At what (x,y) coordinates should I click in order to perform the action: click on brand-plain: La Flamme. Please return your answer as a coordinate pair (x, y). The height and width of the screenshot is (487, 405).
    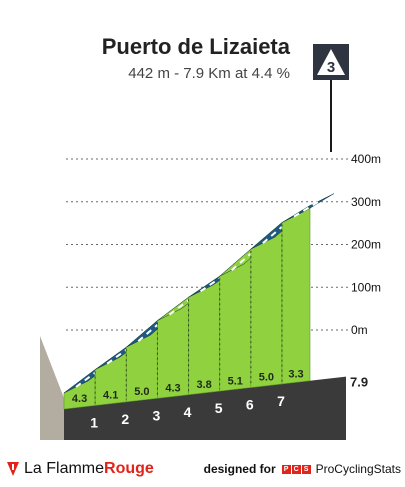
    Looking at the image, I should click on (64, 468).